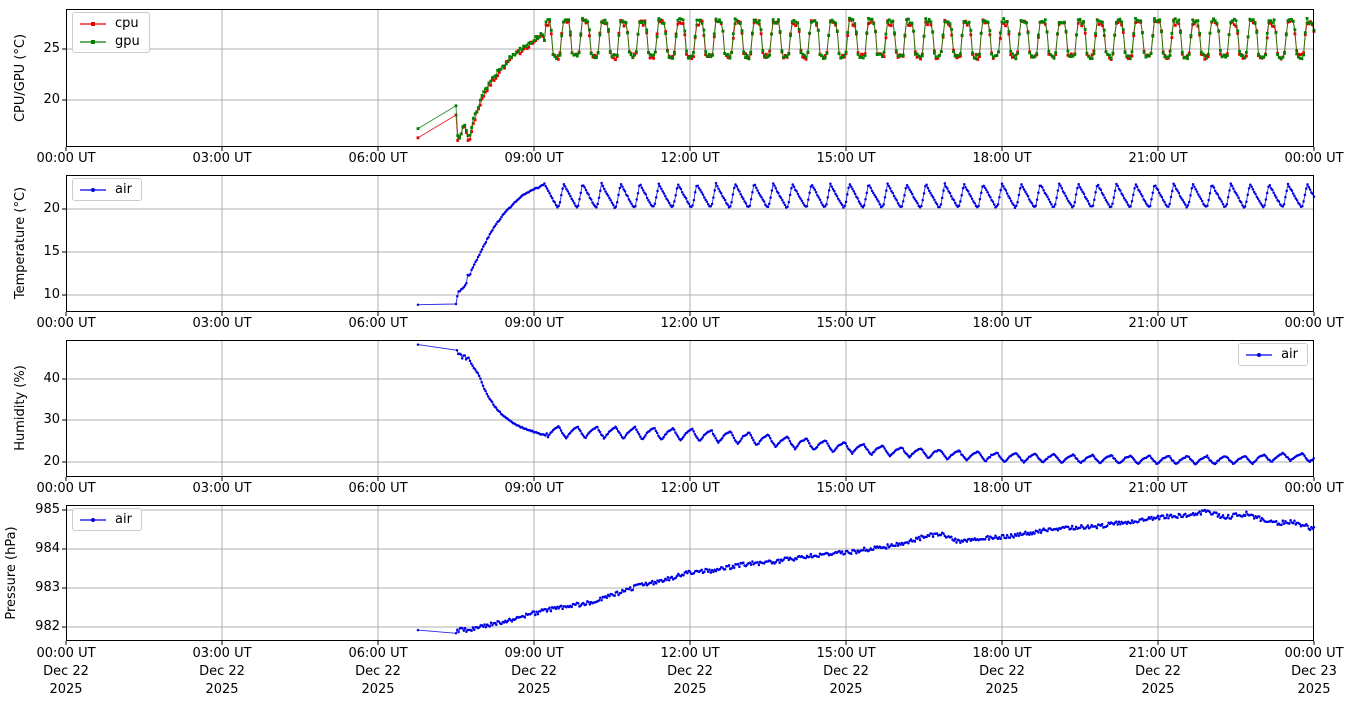  Describe the element at coordinates (47, 587) in the screenshot. I see `y-tick-label: 983` at that location.